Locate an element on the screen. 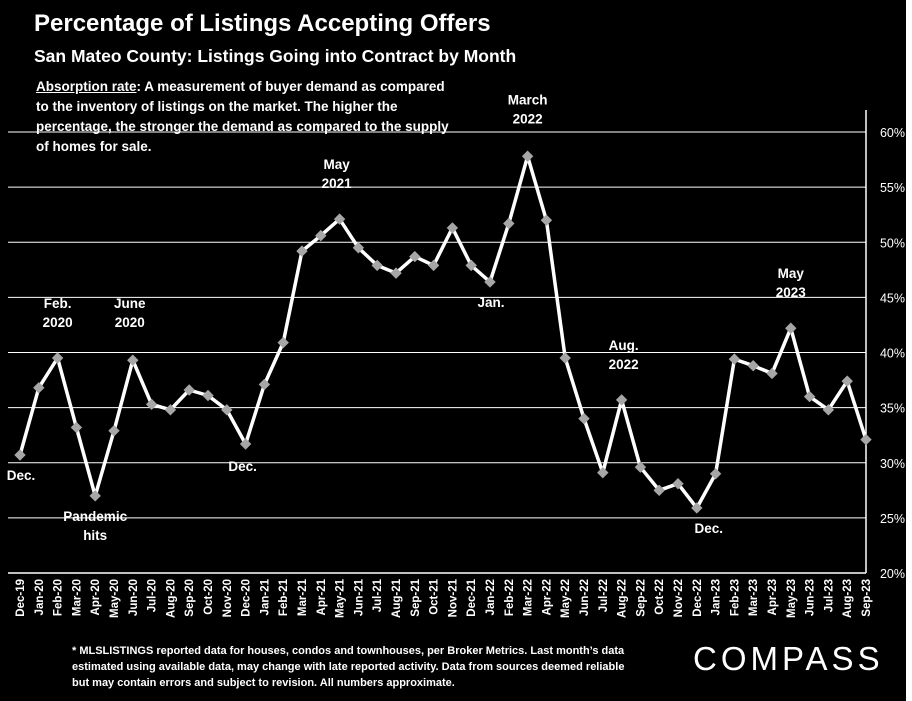 This screenshot has height=701, width=912. x-tick-label: Mar-20 is located at coordinates (77, 597).